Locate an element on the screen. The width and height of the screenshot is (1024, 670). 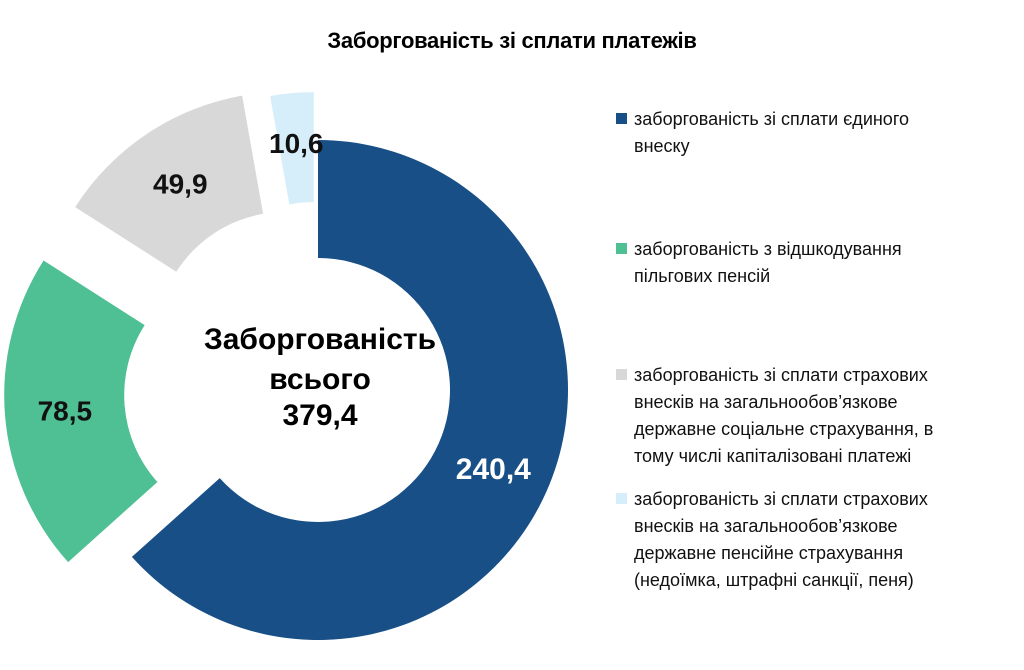
slice-value-label: 240,4 is located at coordinates (493, 469).